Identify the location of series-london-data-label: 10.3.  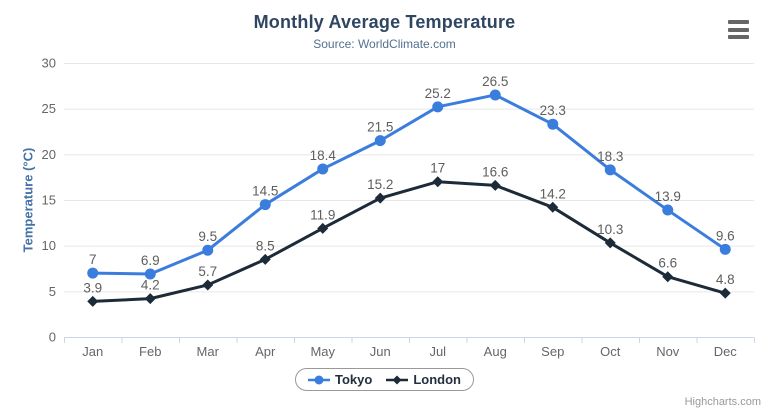
(610, 229).